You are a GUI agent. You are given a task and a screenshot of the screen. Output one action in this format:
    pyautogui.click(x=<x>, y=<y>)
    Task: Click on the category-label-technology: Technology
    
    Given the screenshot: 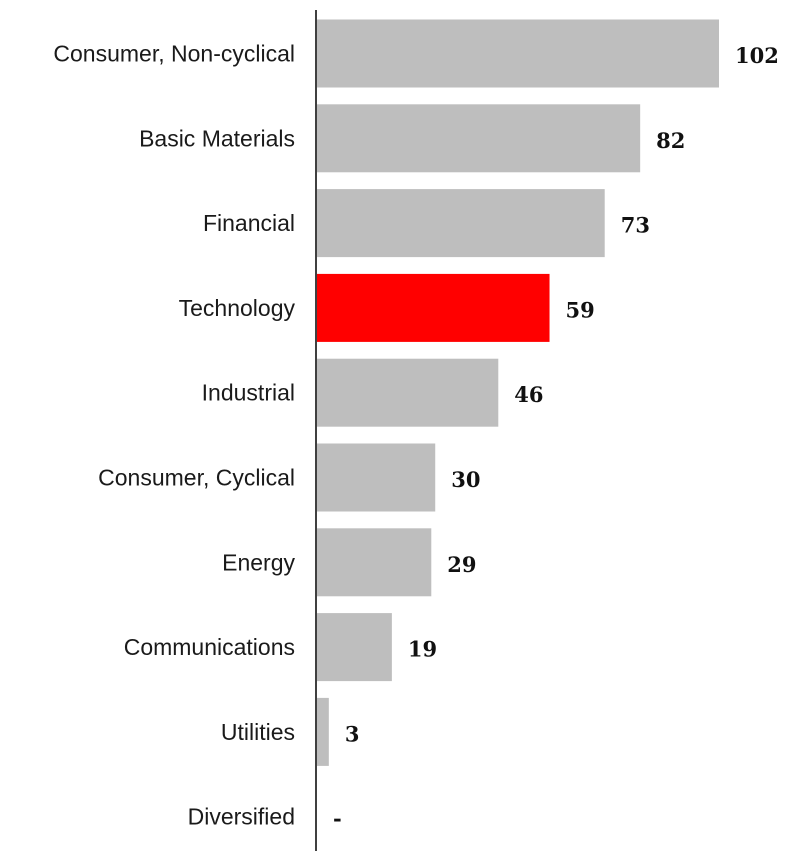 What is the action you would take?
    pyautogui.click(x=237, y=308)
    